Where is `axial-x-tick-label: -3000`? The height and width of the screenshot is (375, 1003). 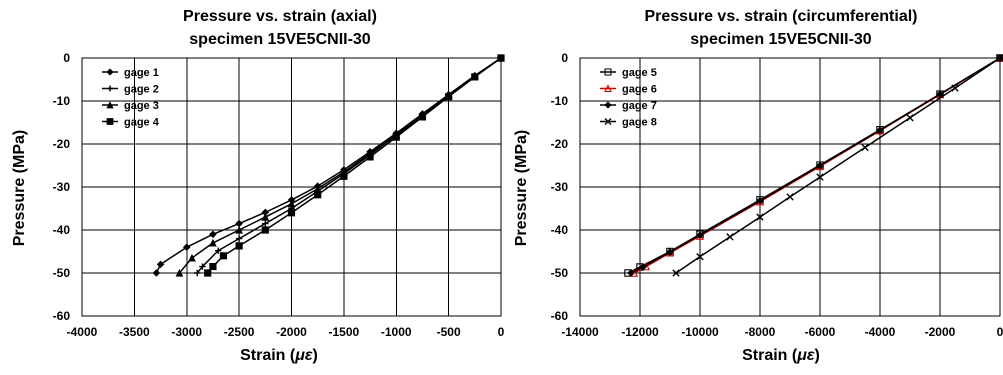 axial-x-tick-label: -3000 is located at coordinates (186, 332).